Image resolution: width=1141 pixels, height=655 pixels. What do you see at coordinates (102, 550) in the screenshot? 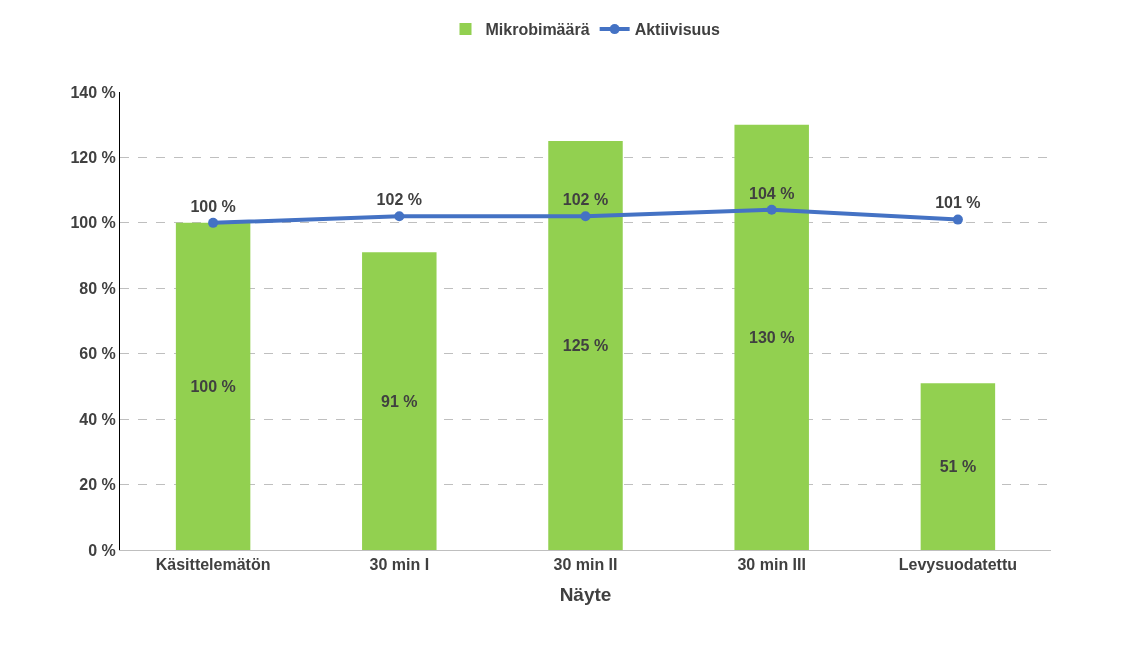
I see `y-tick-label: 0 %` at bounding box center [102, 550].